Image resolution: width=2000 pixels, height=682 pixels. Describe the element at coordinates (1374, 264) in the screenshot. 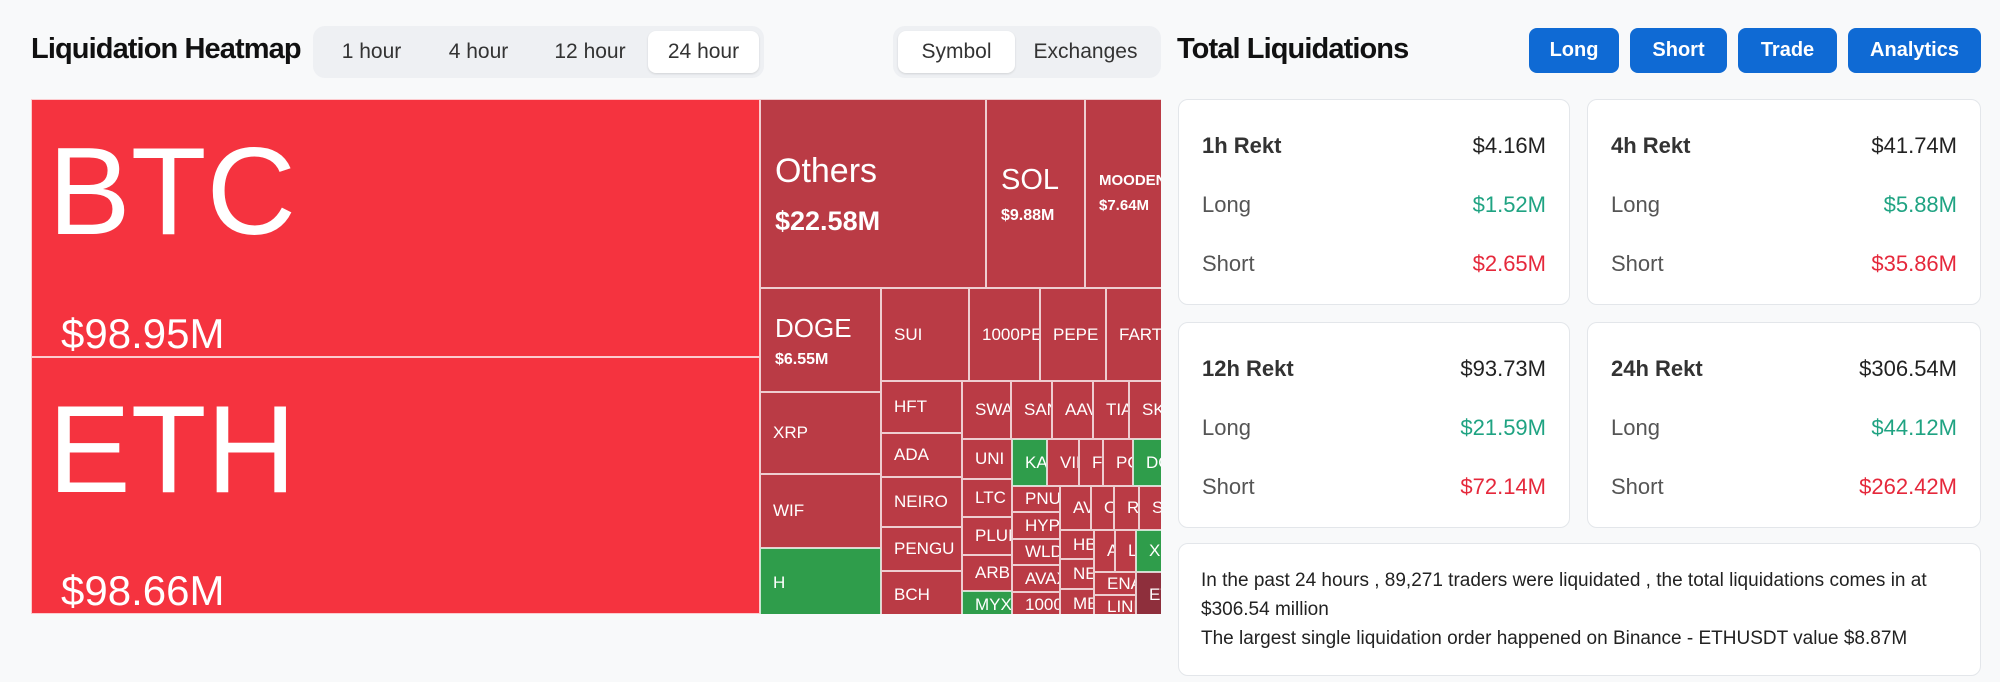

I see `card-1h-short-row: Short $2.65M` at that location.